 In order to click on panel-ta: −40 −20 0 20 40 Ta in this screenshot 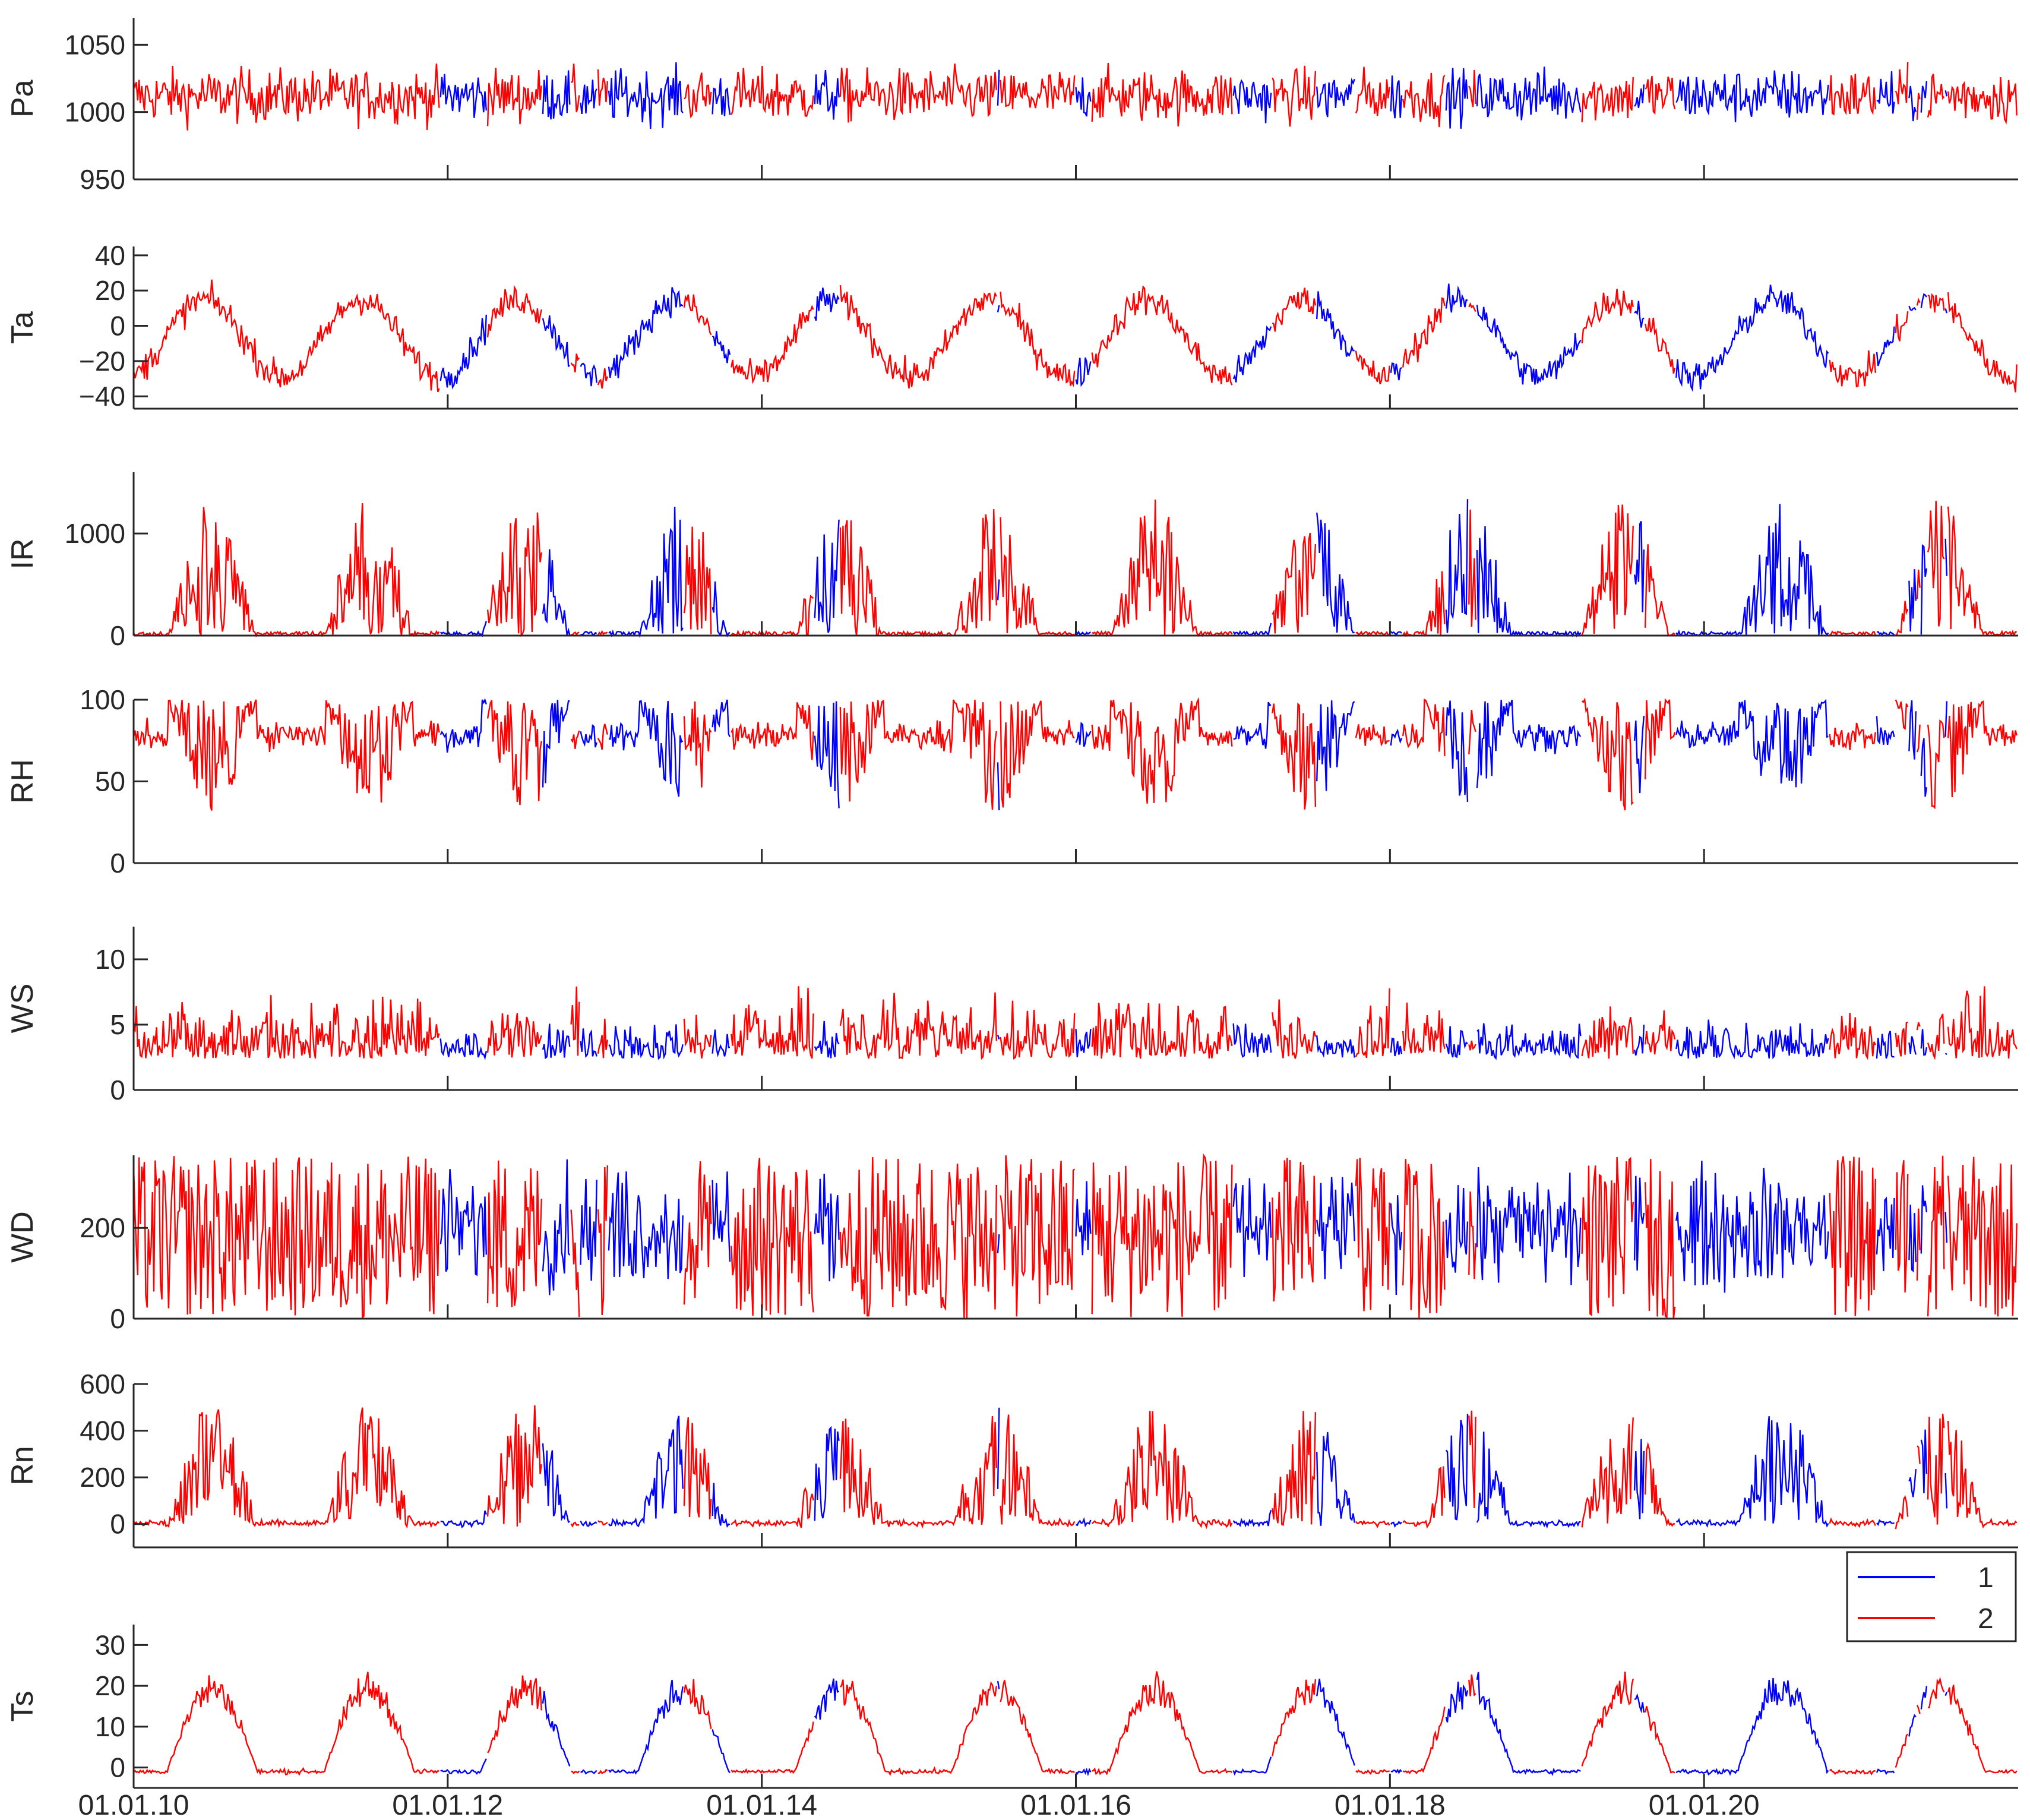, I will do `click(1011, 326)`.